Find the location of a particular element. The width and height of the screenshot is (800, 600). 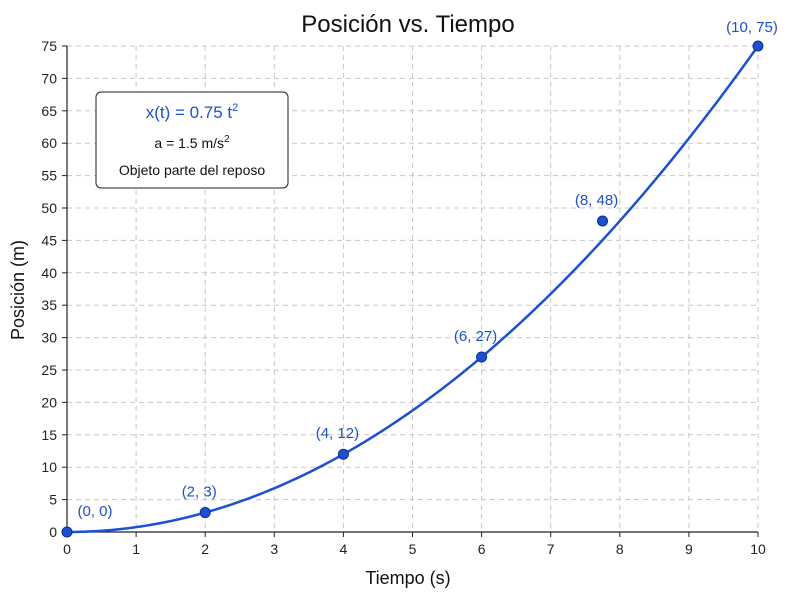

x-tick-label: 0 is located at coordinates (67, 549).